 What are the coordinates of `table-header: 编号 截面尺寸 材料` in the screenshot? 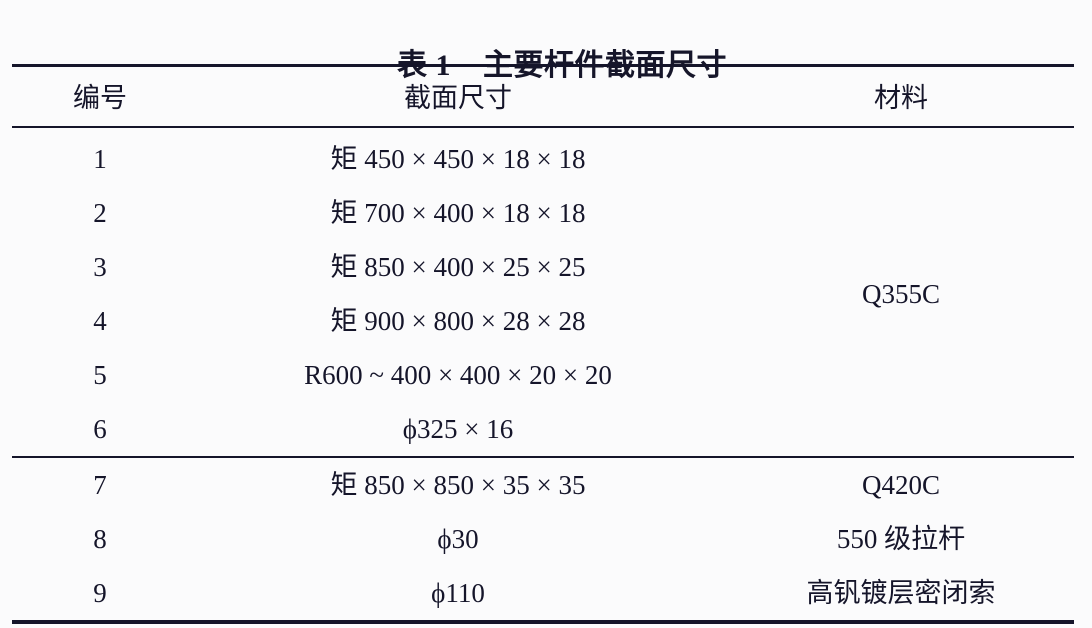 It's located at (543, 96).